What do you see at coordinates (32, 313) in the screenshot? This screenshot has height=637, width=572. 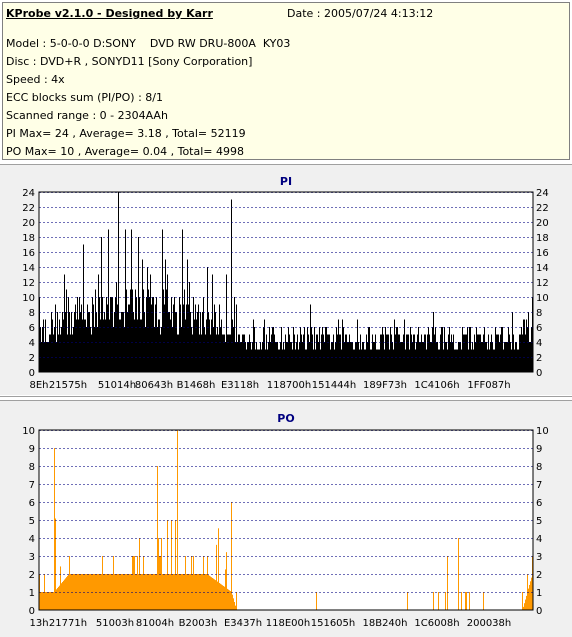 I see `y-tick-label-left: 8` at bounding box center [32, 313].